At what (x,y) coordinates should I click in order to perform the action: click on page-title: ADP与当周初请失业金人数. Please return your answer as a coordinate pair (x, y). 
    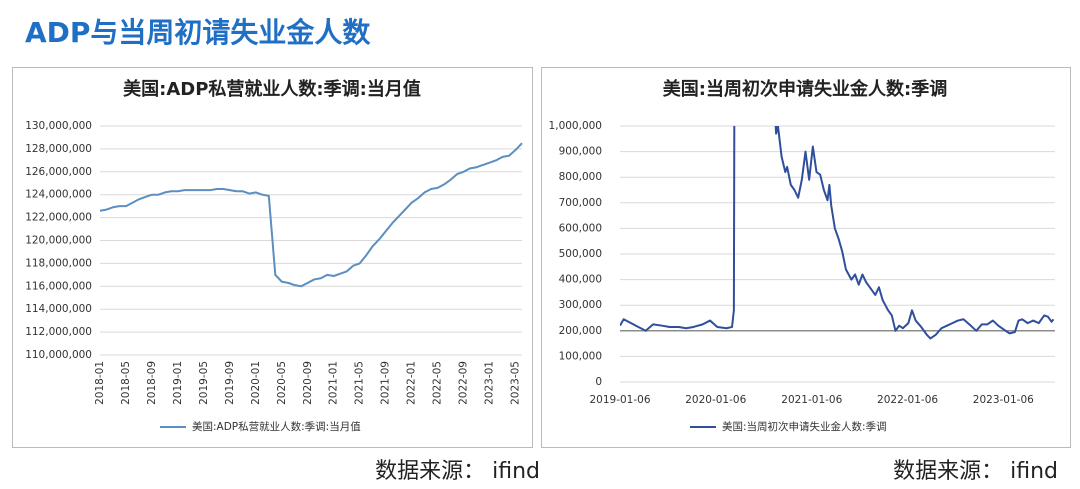
    Looking at the image, I should click on (198, 32).